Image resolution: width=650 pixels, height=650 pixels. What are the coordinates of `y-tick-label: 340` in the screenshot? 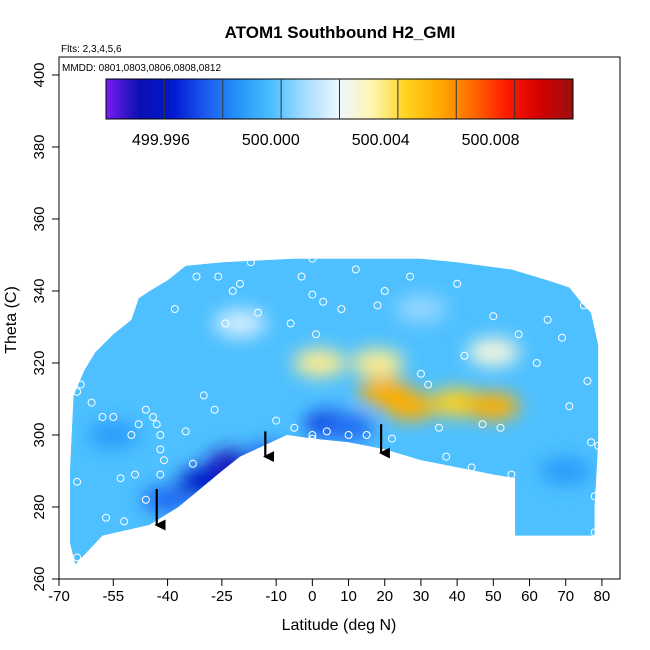 It's located at (39, 290).